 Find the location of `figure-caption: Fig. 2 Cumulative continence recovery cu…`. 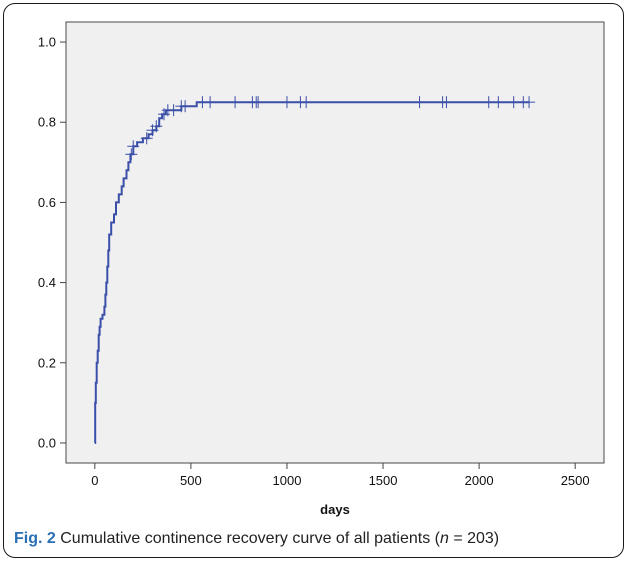

figure-caption: Fig. 2 Cumulative continence recovery cu… is located at coordinates (256, 539).